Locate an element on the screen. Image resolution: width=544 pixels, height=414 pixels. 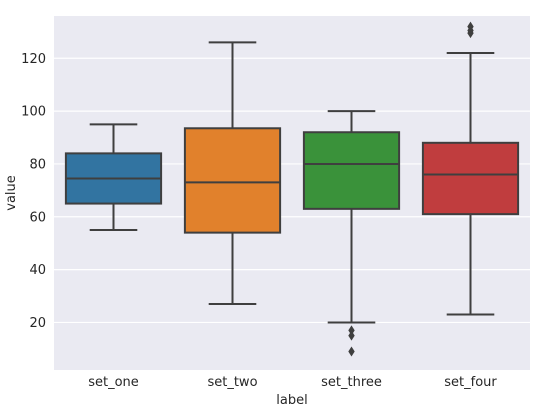
y-tick-label: 60 is located at coordinates (37, 217).